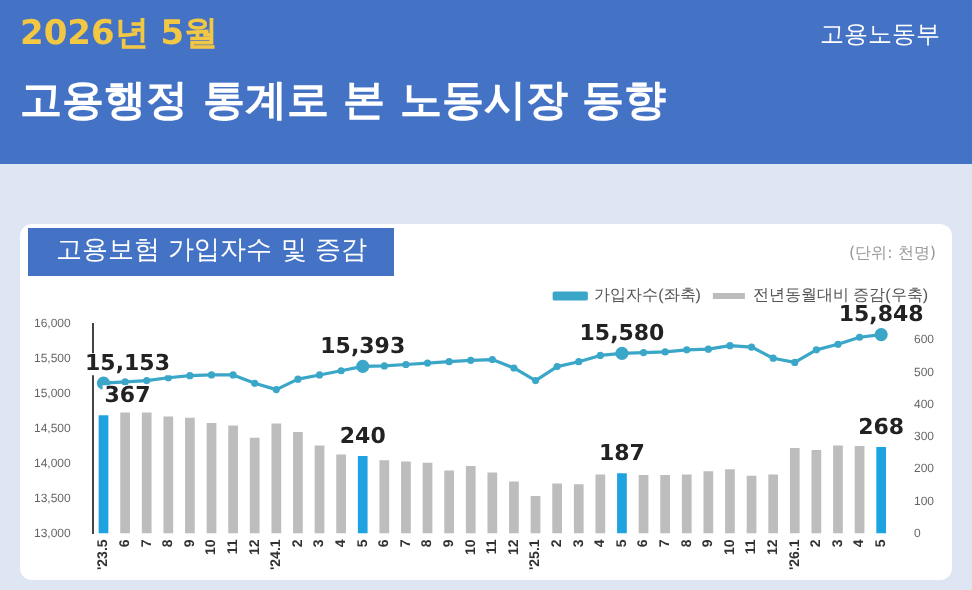 This screenshot has height=590, width=972. I want to click on text: 고용노동부, so click(880, 35).